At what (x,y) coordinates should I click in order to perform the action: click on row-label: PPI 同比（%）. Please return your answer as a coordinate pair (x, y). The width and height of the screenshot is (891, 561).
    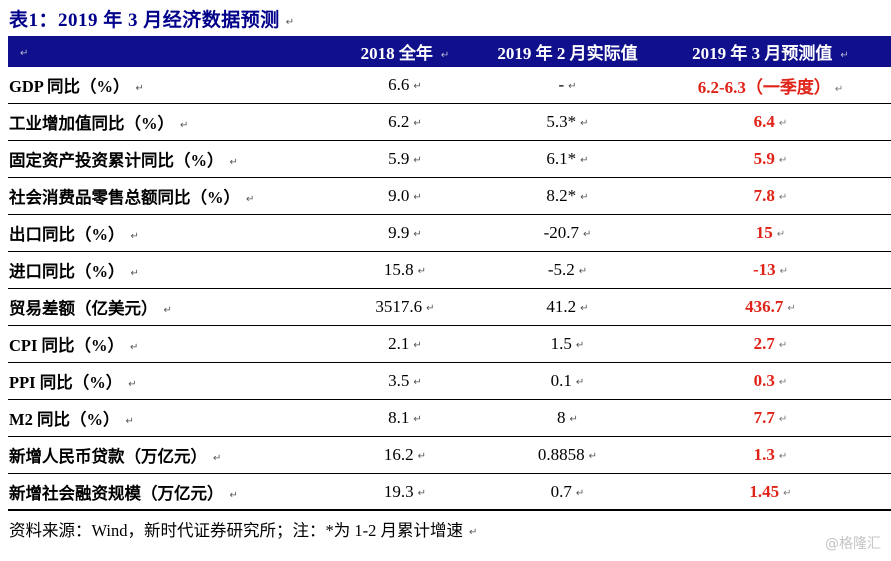
    Looking at the image, I should click on (66, 382).